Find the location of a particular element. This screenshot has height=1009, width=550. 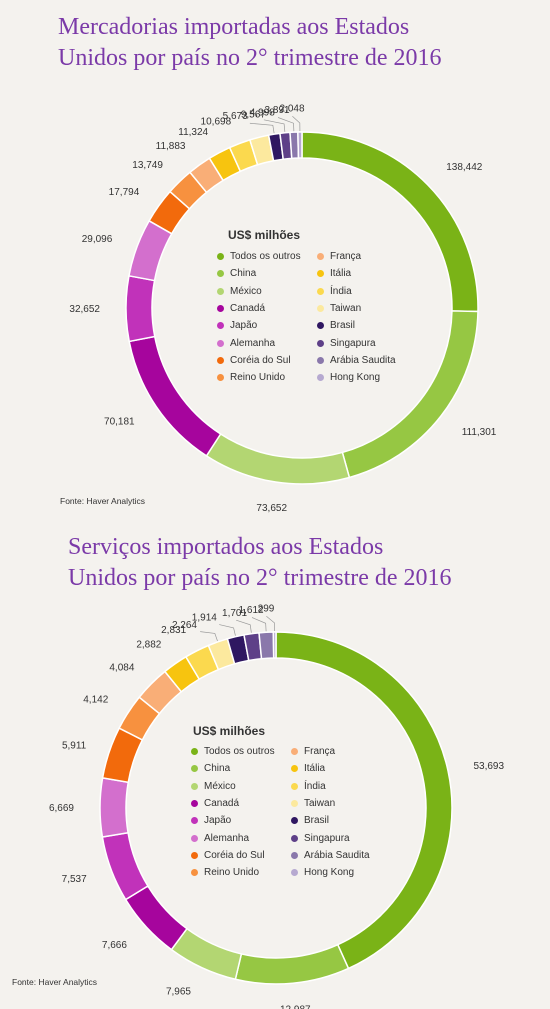

services-chart-title-line1: Serviços importados aos Estados is located at coordinates (226, 547).